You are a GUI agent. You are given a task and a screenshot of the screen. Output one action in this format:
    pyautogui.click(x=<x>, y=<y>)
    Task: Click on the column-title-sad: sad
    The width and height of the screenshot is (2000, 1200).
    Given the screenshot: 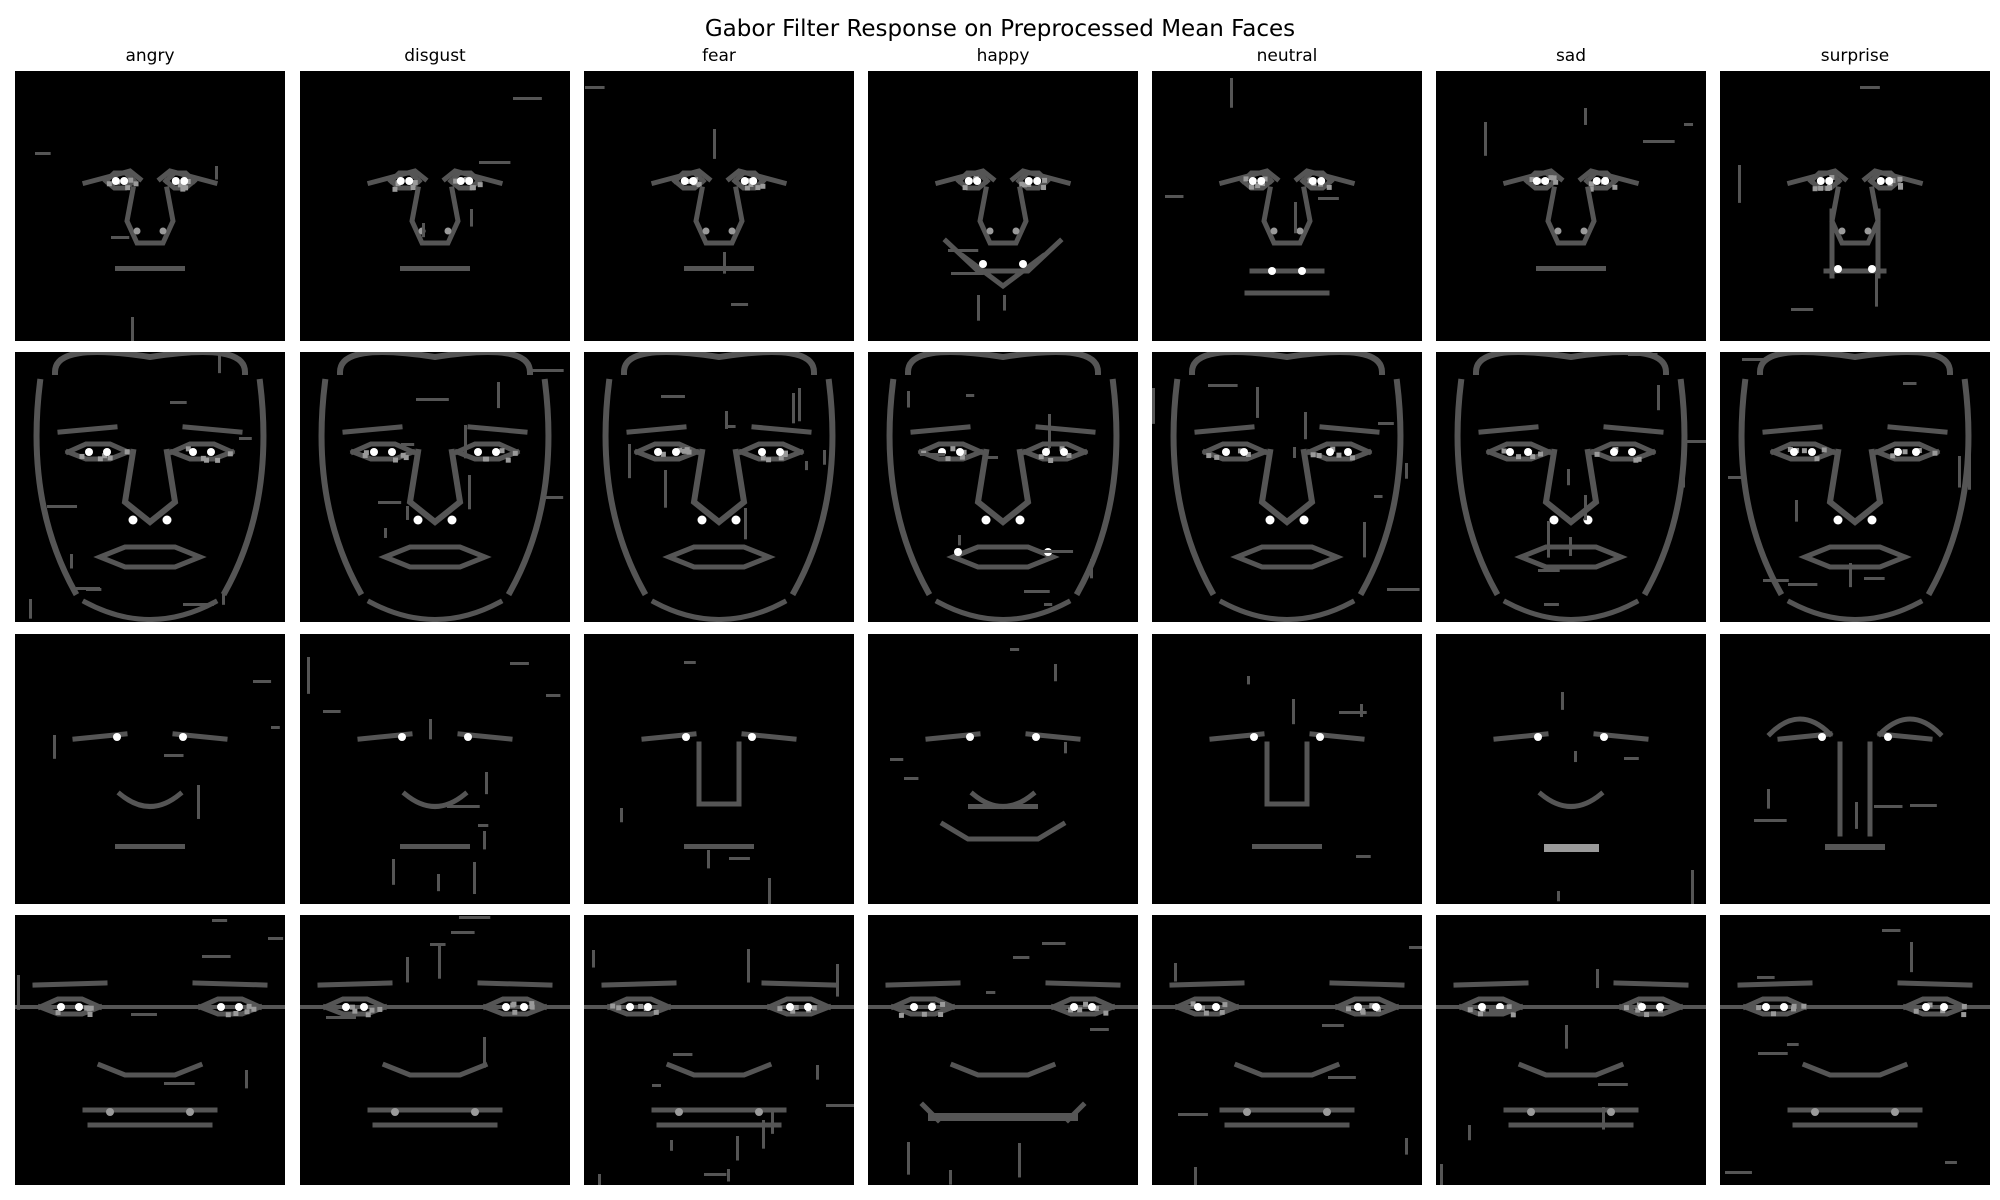 What is the action you would take?
    pyautogui.click(x=1571, y=56)
    